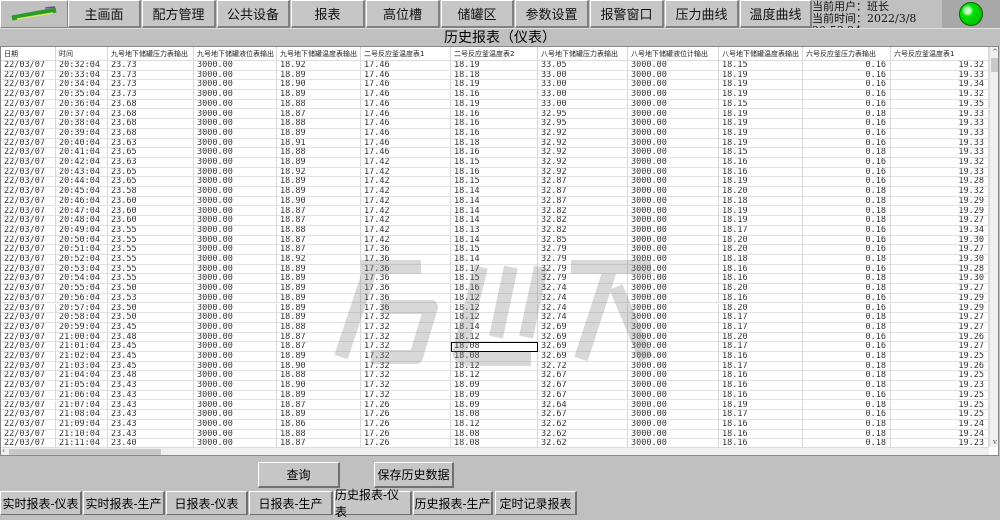 This screenshot has height=520, width=1000. What do you see at coordinates (583, 434) in the screenshot?
I see `table-cell: 32.62` at bounding box center [583, 434].